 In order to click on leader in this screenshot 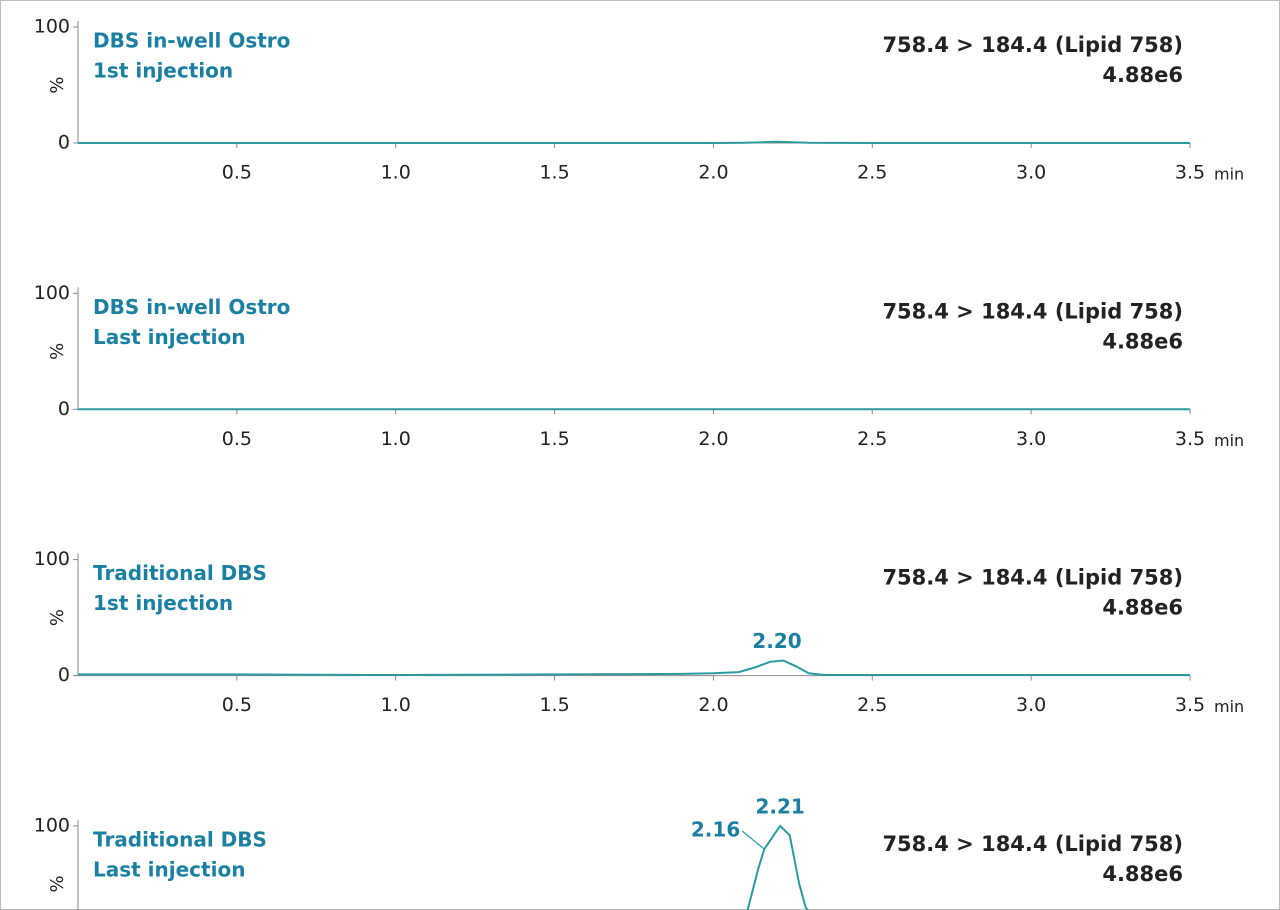, I will do `click(753, 840)`.